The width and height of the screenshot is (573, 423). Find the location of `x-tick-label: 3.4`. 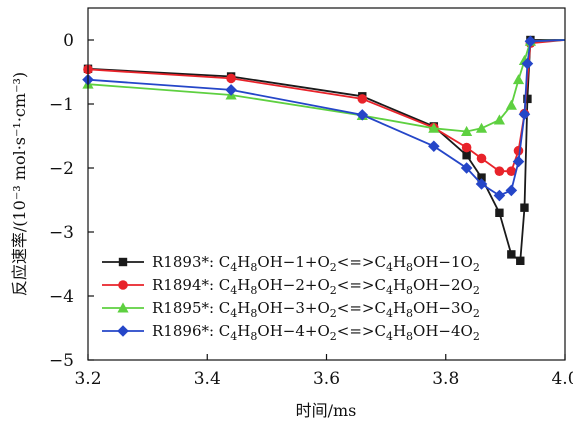

x-tick-label: 3.4 is located at coordinates (207, 379).